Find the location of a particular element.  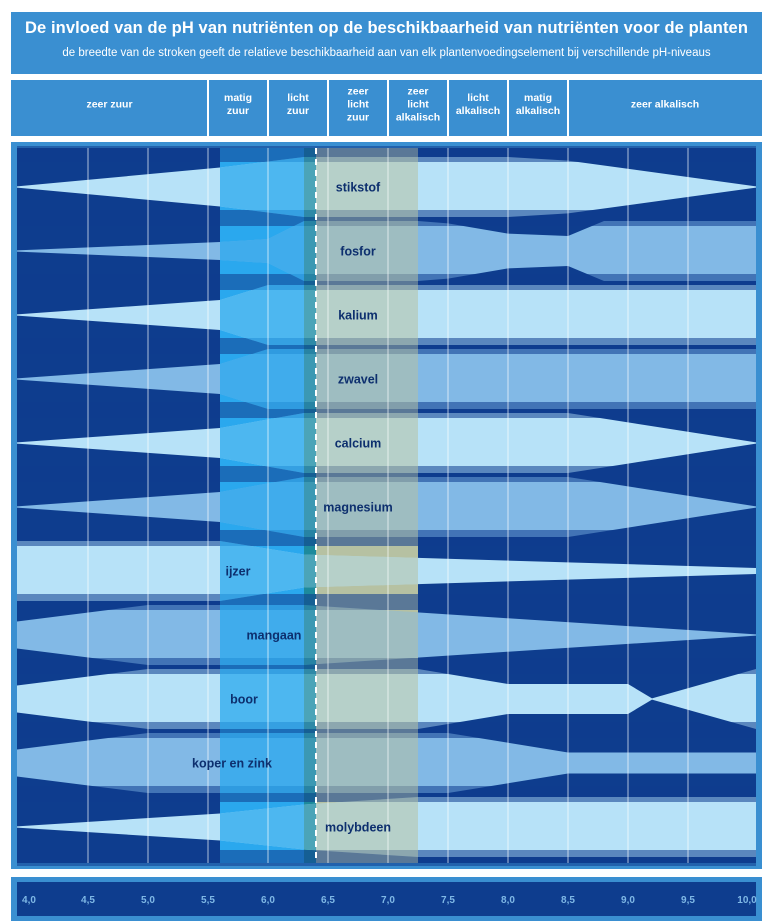

ph-scale-bar is located at coordinates (386, 899).